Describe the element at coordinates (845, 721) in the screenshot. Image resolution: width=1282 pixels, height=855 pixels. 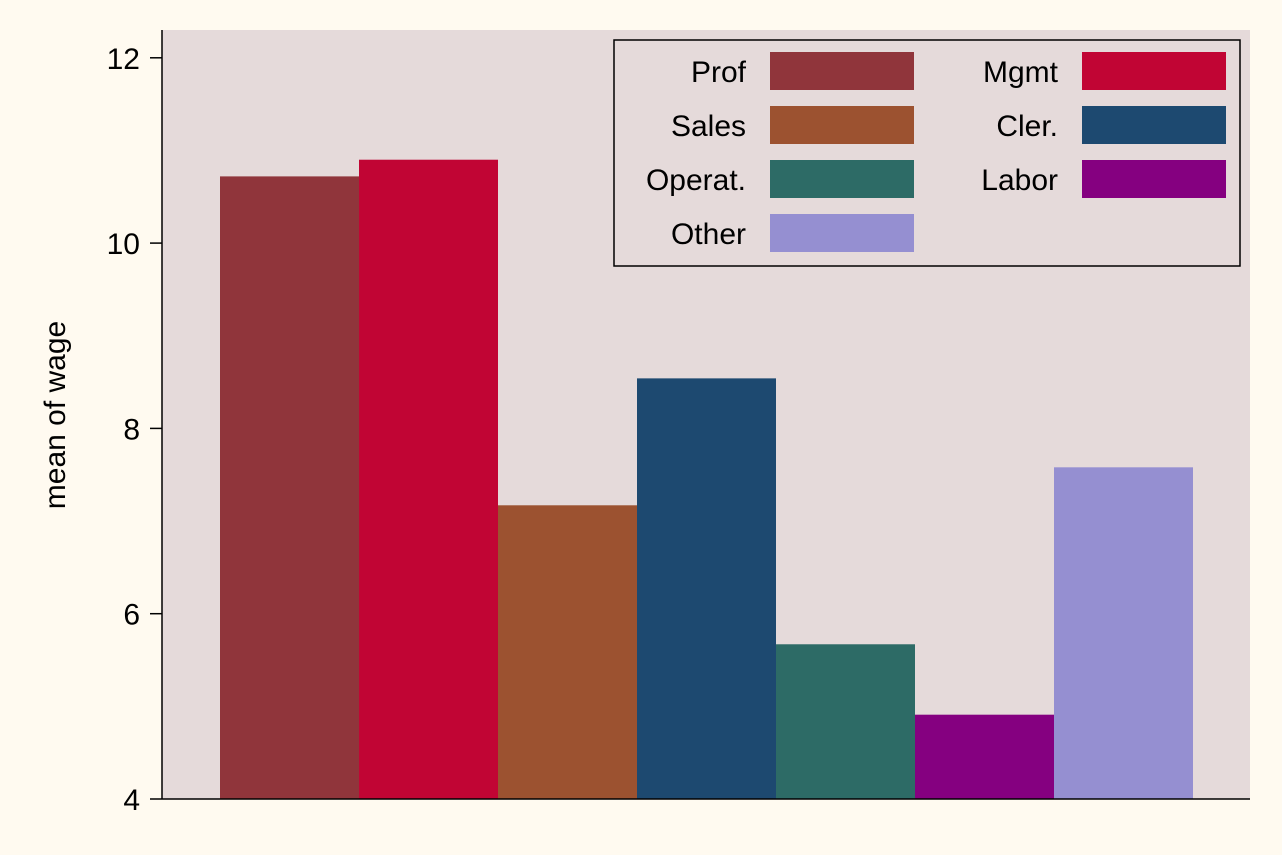
I see `bar-operat` at that location.